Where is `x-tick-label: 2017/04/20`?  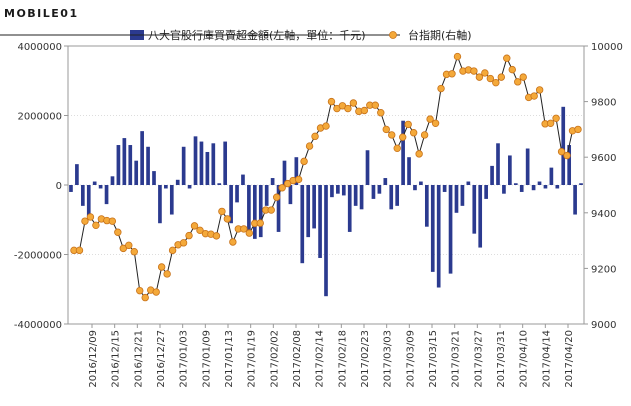
x-tick-label: 2017/04/20 is located at coordinates (569, 359).